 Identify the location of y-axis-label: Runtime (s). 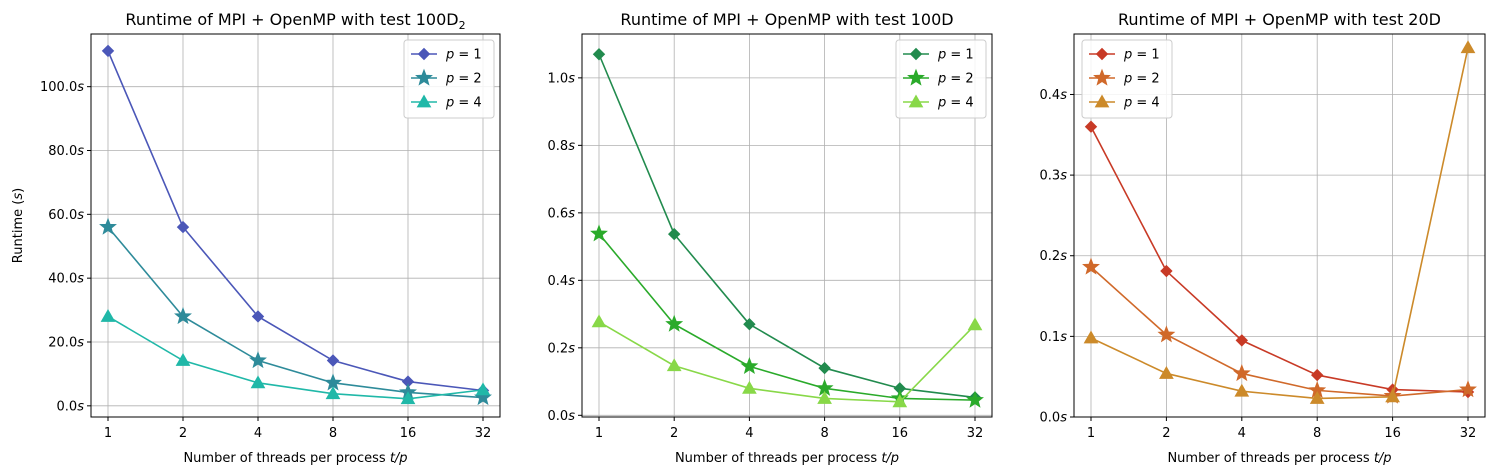
(18, 225).